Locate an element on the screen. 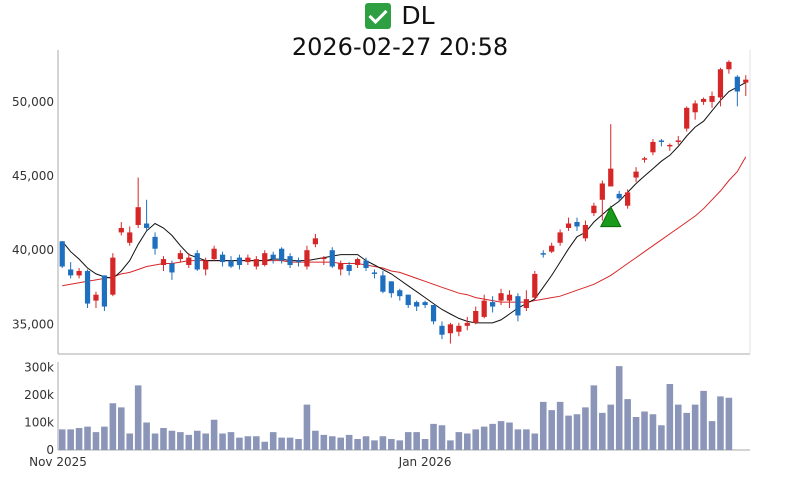  check-mark-icon is located at coordinates (378, 16).